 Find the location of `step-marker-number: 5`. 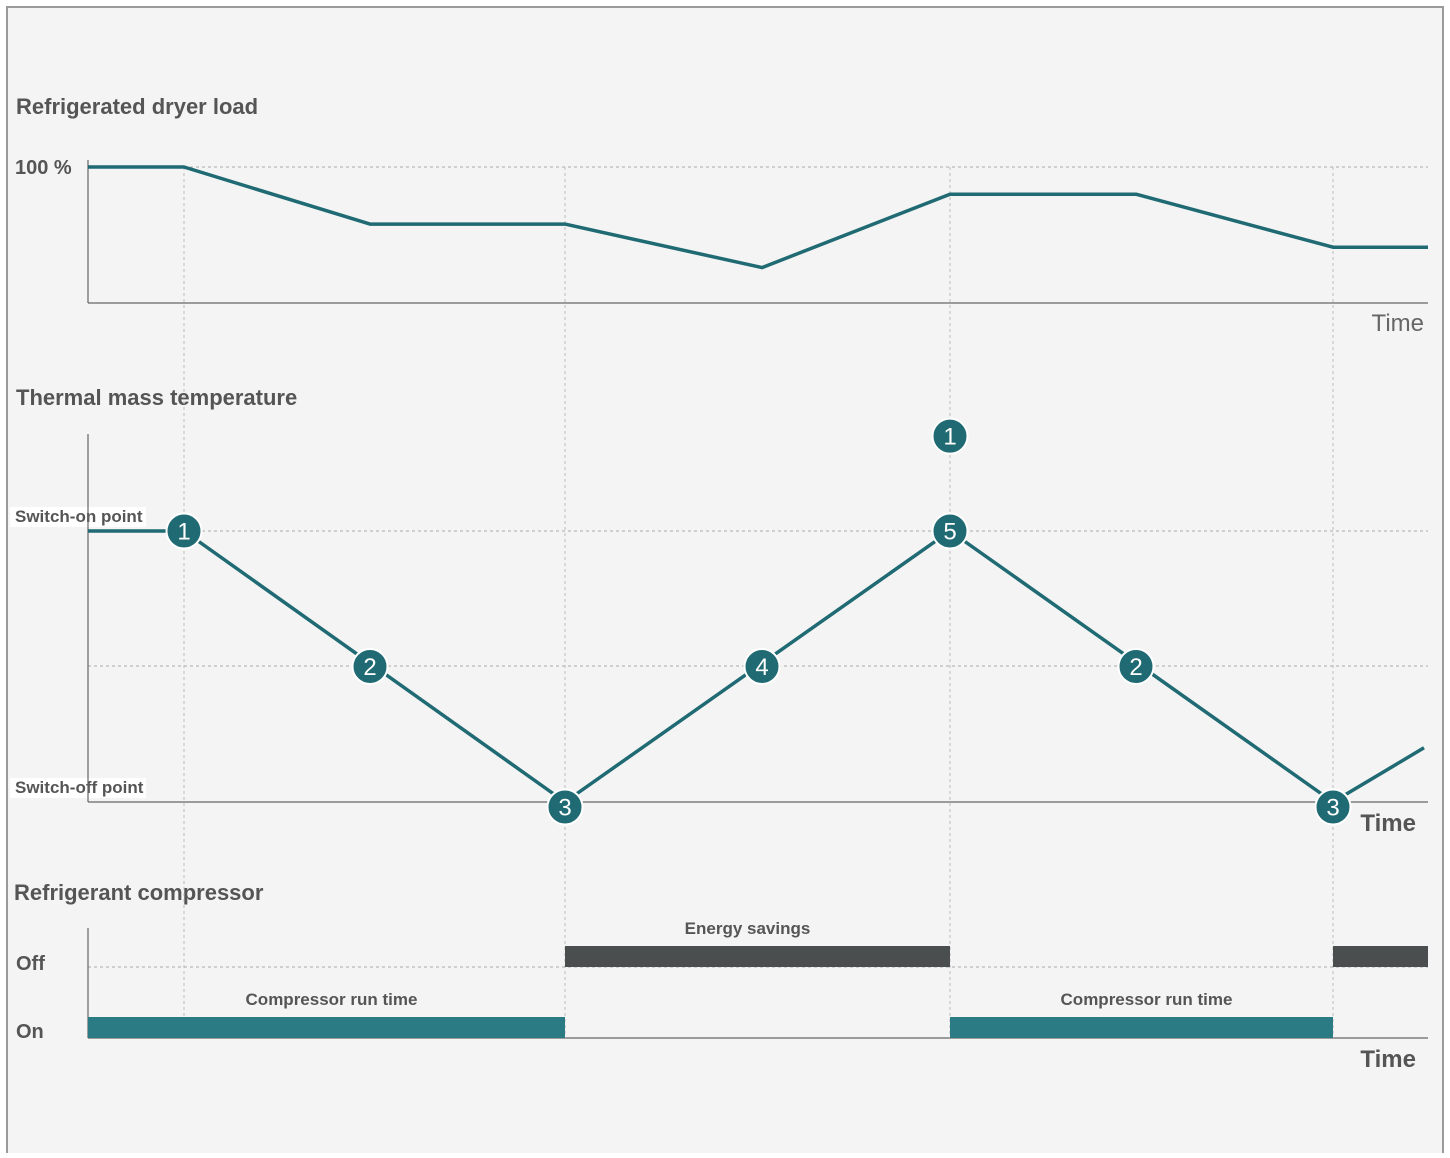

step-marker-number: 5 is located at coordinates (949, 532).